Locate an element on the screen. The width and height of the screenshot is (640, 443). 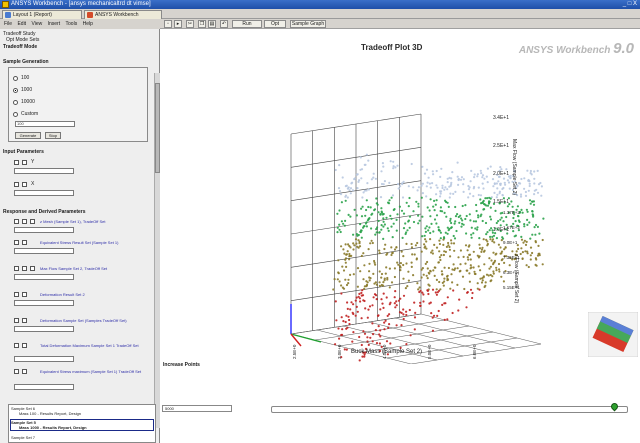
response-1-link: z Mesh (Sample Set 1), TradeOff Set is located at coordinates (73, 221).